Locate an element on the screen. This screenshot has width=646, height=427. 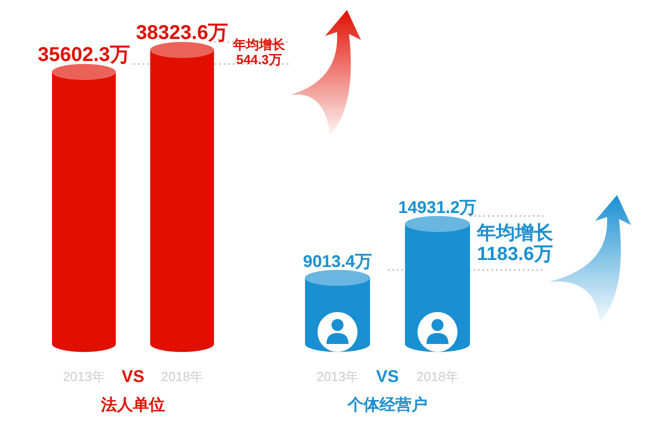
annotation: 年均增长 1183.6万 is located at coordinates (515, 243).